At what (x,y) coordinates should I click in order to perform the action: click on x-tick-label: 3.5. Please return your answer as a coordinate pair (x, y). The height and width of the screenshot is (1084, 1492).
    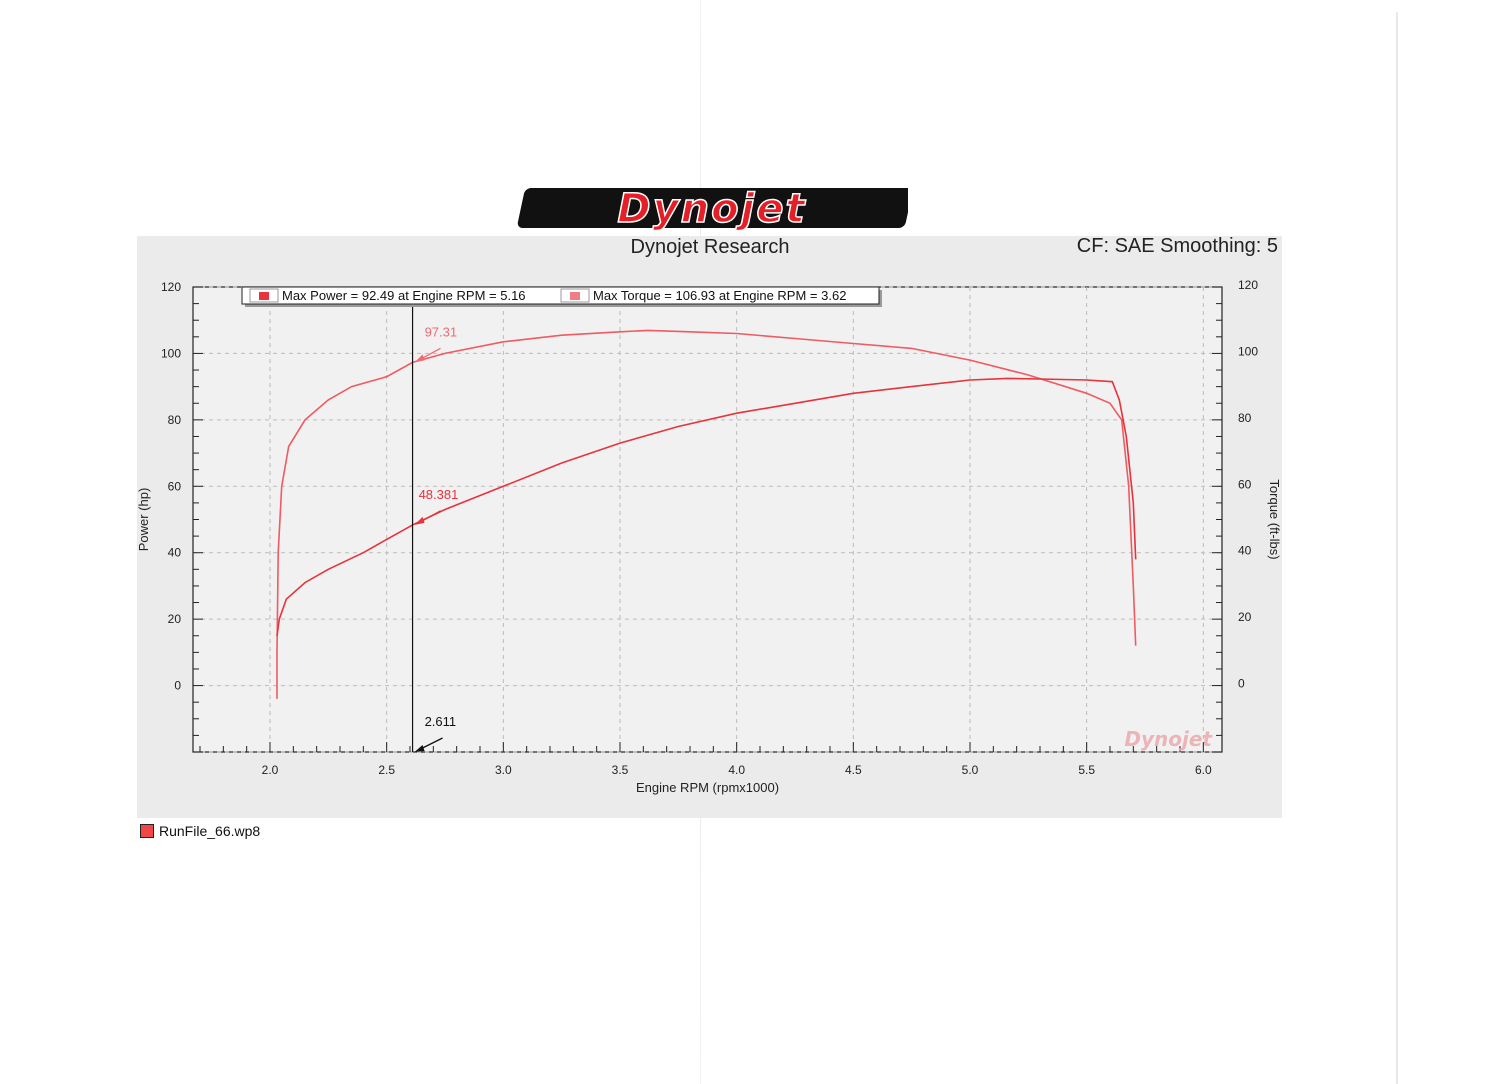
    Looking at the image, I should click on (620, 770).